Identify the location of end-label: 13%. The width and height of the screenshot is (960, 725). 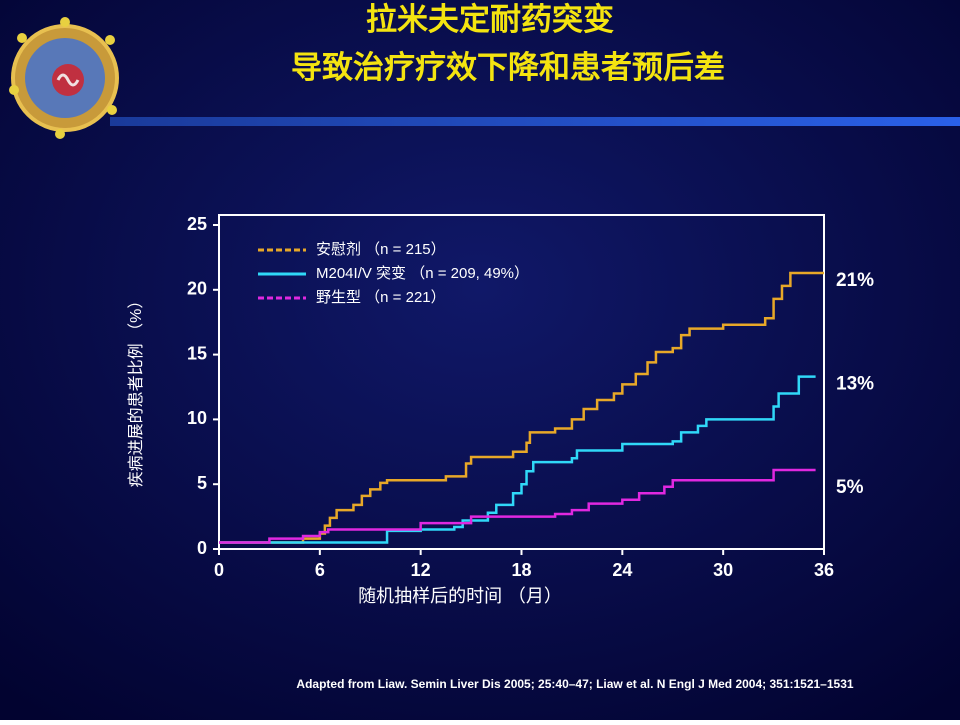
(855, 384).